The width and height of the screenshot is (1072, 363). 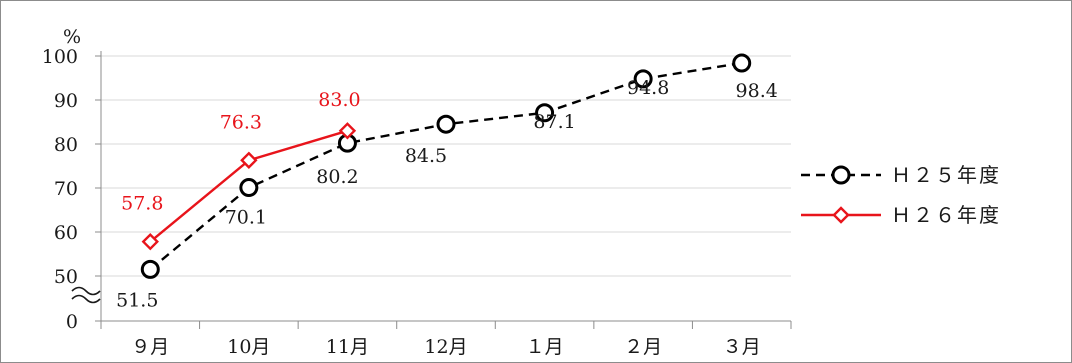 What do you see at coordinates (742, 347) in the screenshot?
I see `x-tick-label: ３月` at bounding box center [742, 347].